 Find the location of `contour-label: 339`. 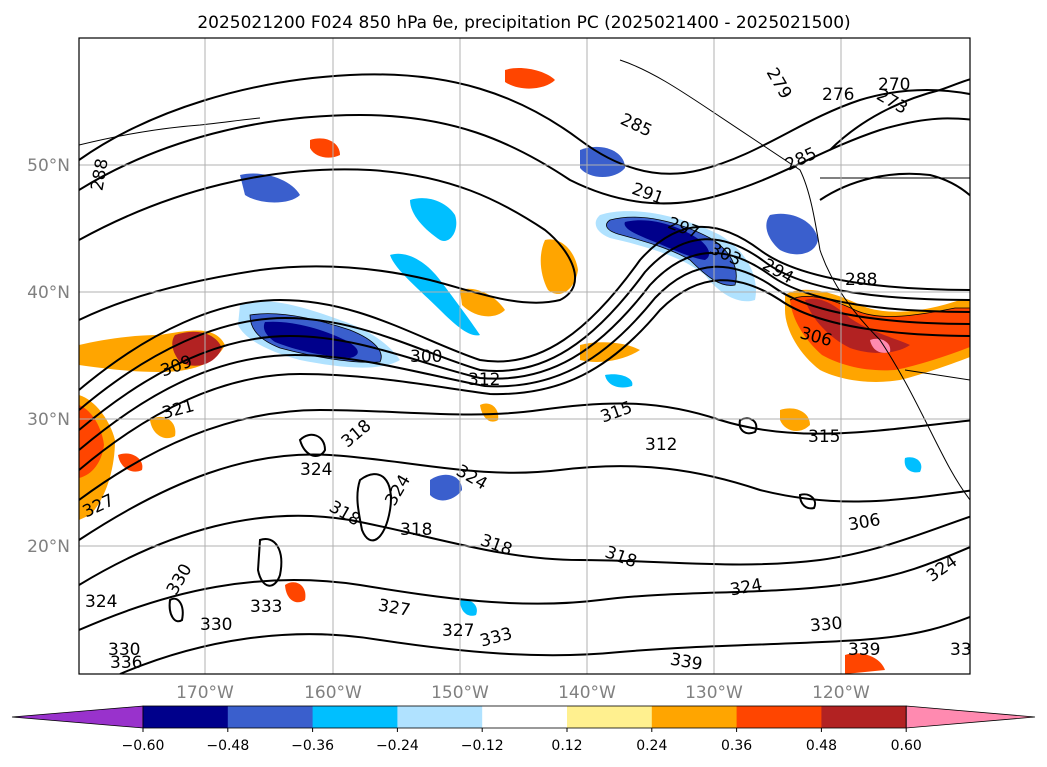

contour-label: 339 is located at coordinates (685, 662).